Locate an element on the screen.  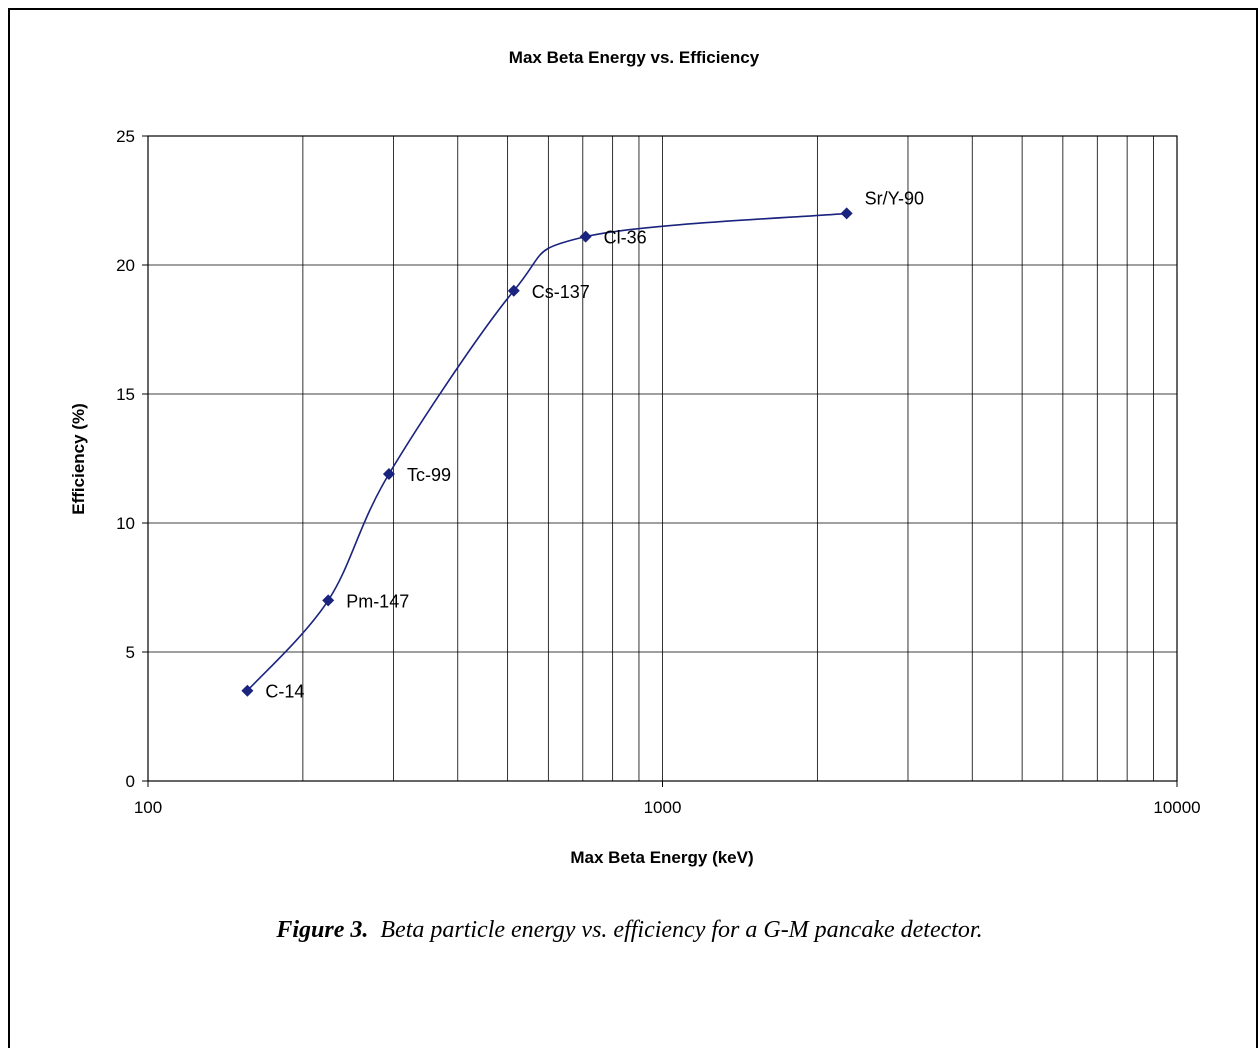
x-axis: 100 1000 10000 is located at coordinates (667, 799).